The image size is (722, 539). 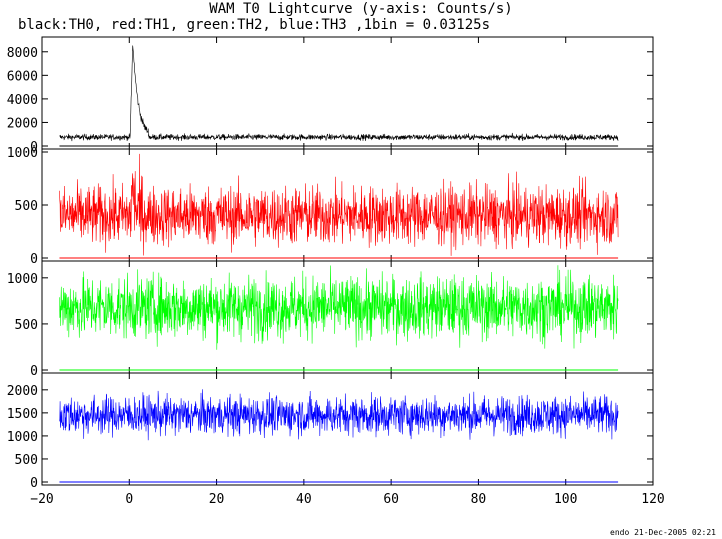 What do you see at coordinates (22, 414) in the screenshot?
I see `ytick-label-TH3-1500: 1500` at bounding box center [22, 414].